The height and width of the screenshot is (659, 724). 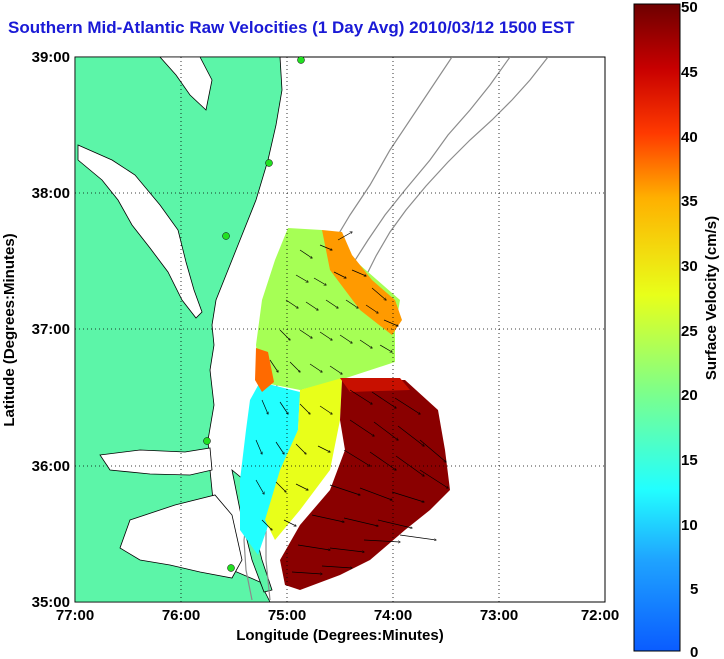 What do you see at coordinates (689, 137) in the screenshot?
I see `colorbar-tick-label: 40` at bounding box center [689, 137].